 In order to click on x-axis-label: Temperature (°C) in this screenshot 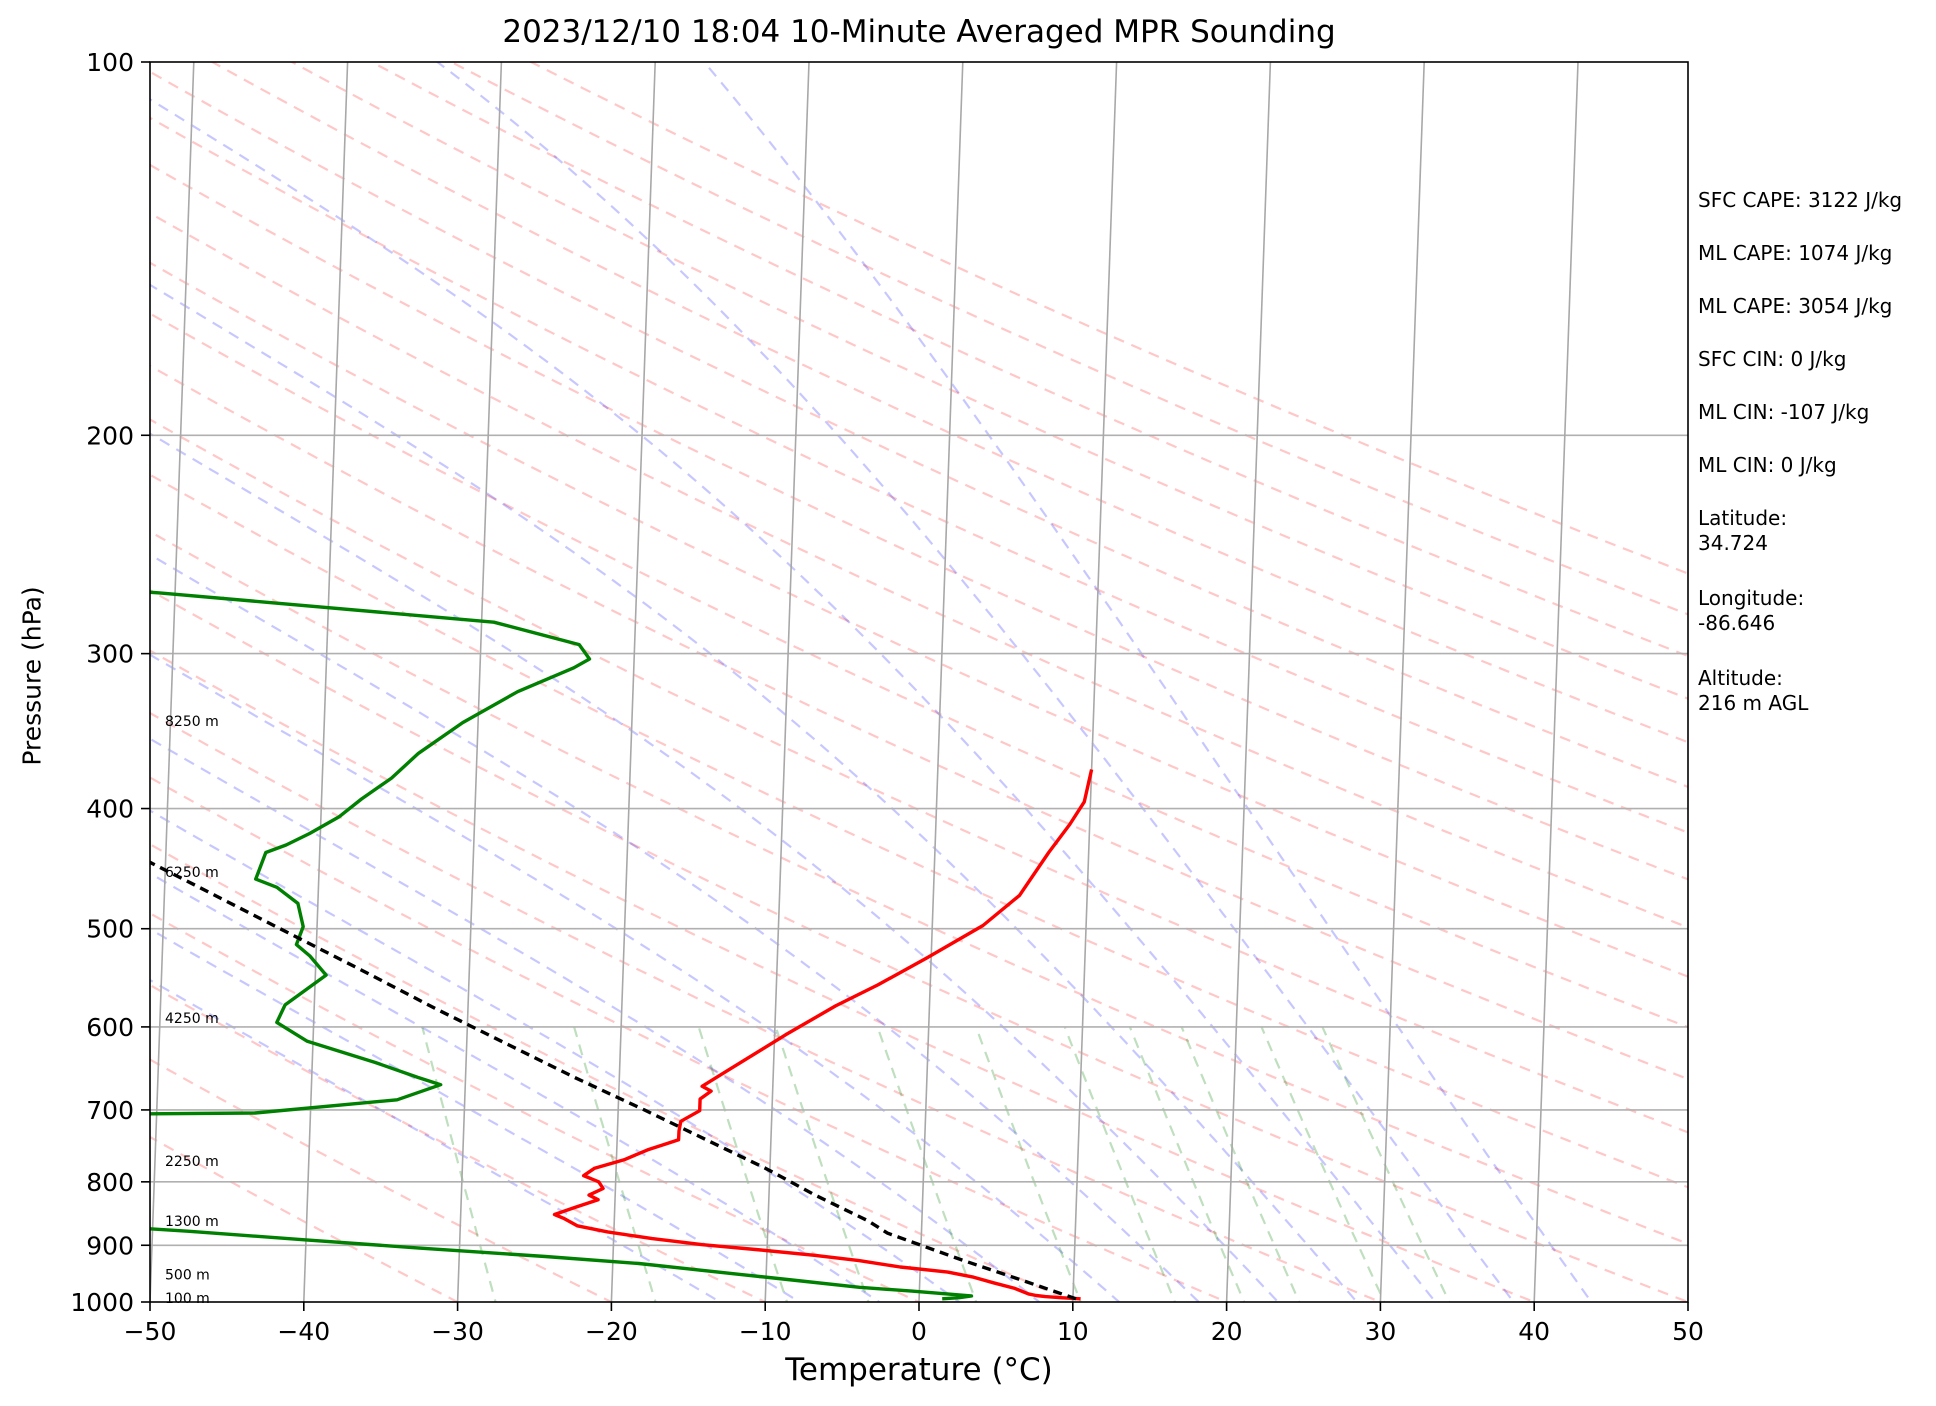, I will do `click(919, 1370)`.